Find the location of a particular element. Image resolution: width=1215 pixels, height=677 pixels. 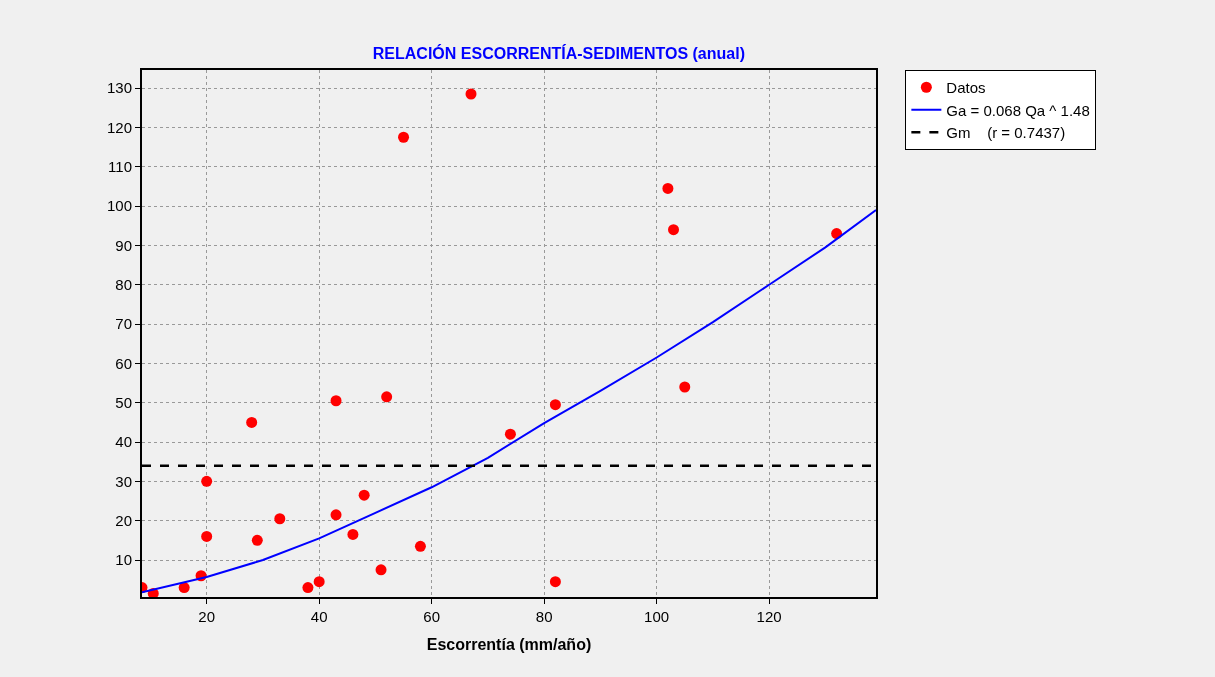

y-tick-label: 70 is located at coordinates (123, 324).